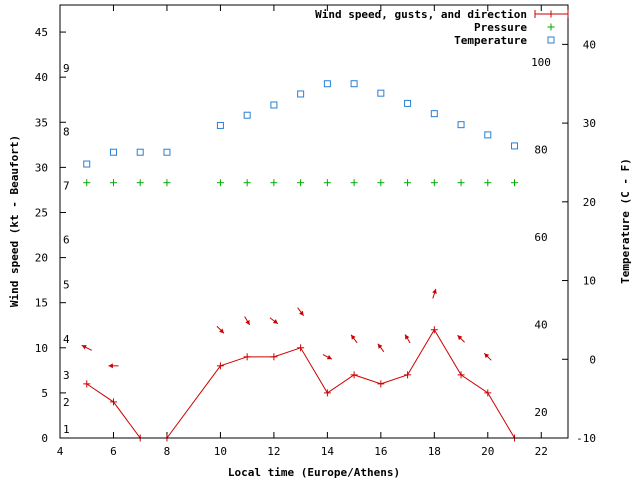 This screenshot has width=640, height=480. Describe the element at coordinates (286, 328) in the screenshot. I see `wind-direction-arrows` at that location.